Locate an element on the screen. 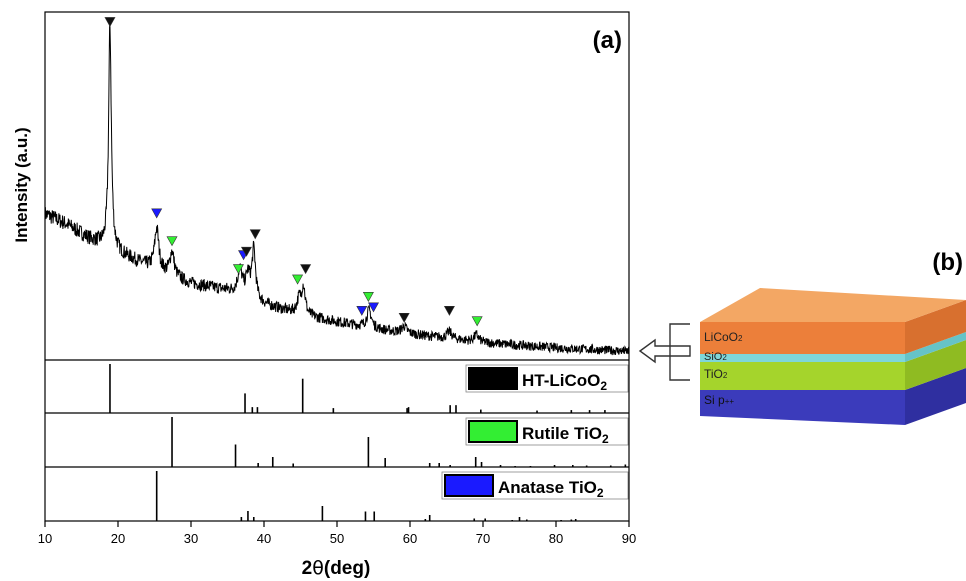  layer-label-sio2: SiO2 is located at coordinates (715, 357).